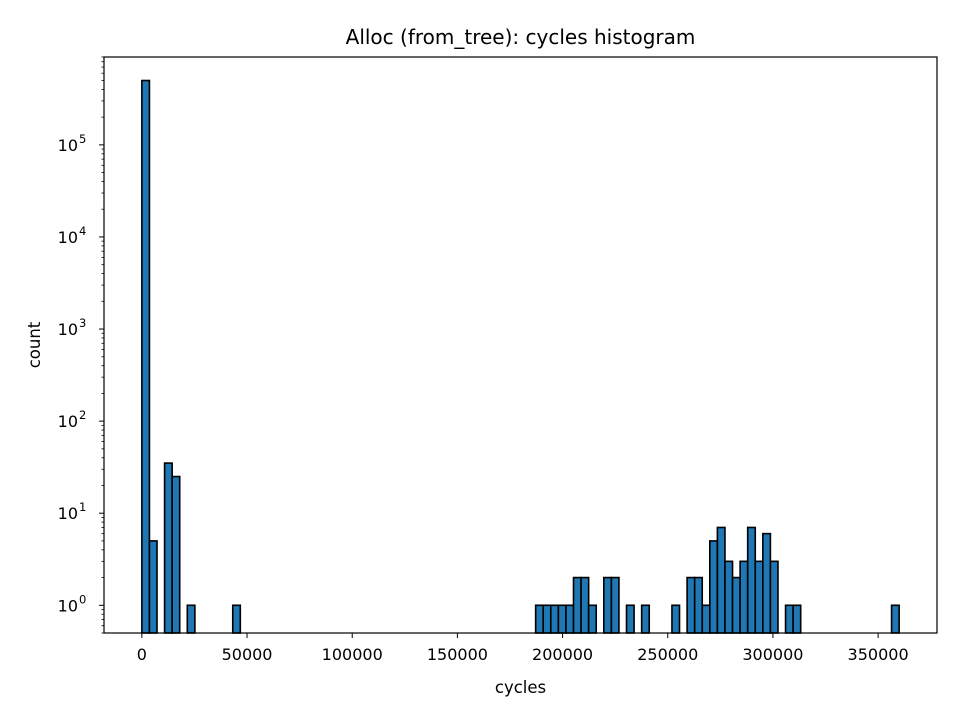 The image size is (960, 720). I want to click on x-tick-label: 350000, so click(878, 654).